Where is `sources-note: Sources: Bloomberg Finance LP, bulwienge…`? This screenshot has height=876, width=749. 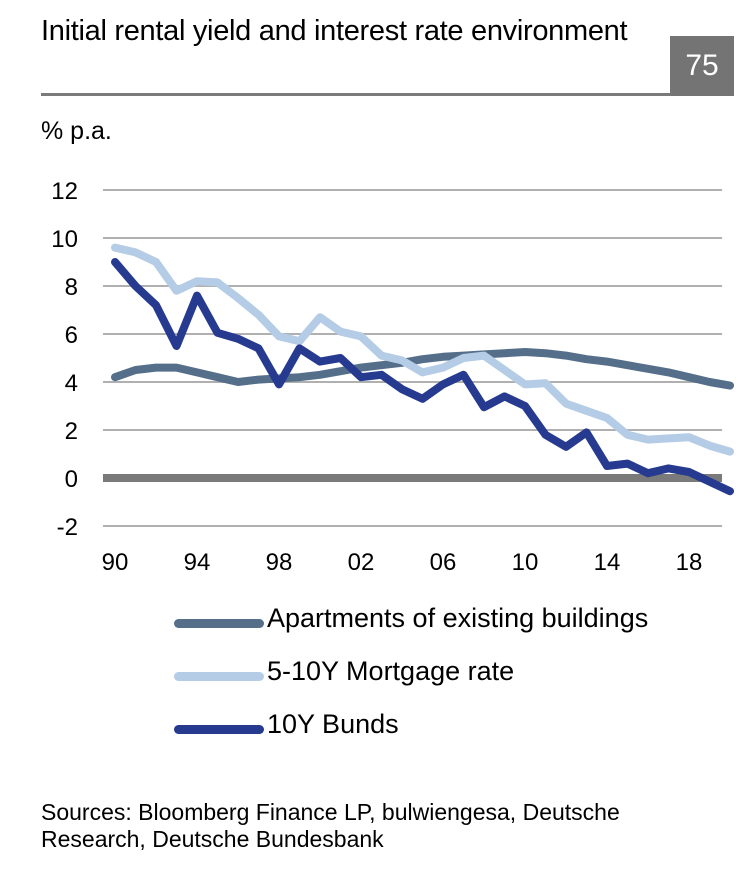
sources-note: Sources: Bloomberg Finance LP, bulwienge… is located at coordinates (330, 825).